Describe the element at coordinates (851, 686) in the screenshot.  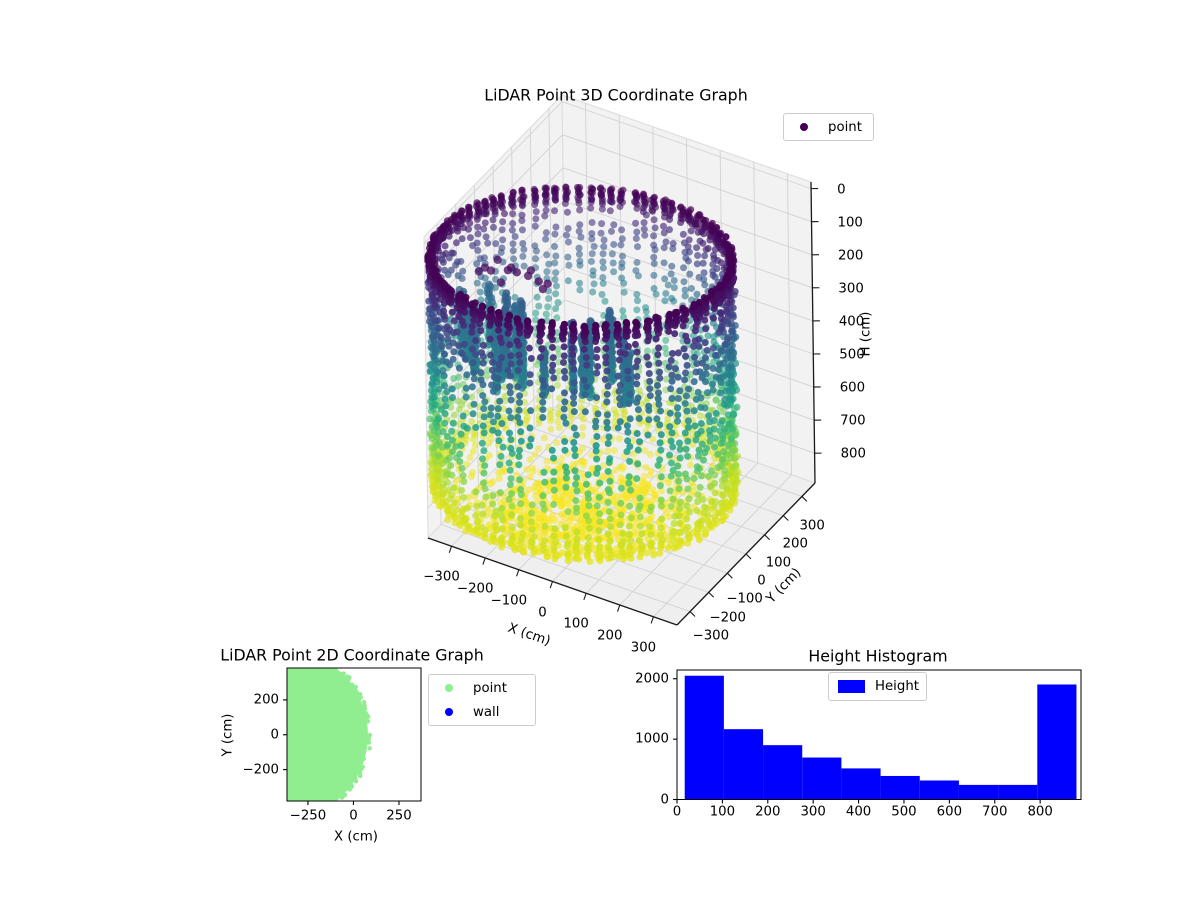
I see `height-legend-swatch-icon` at that location.